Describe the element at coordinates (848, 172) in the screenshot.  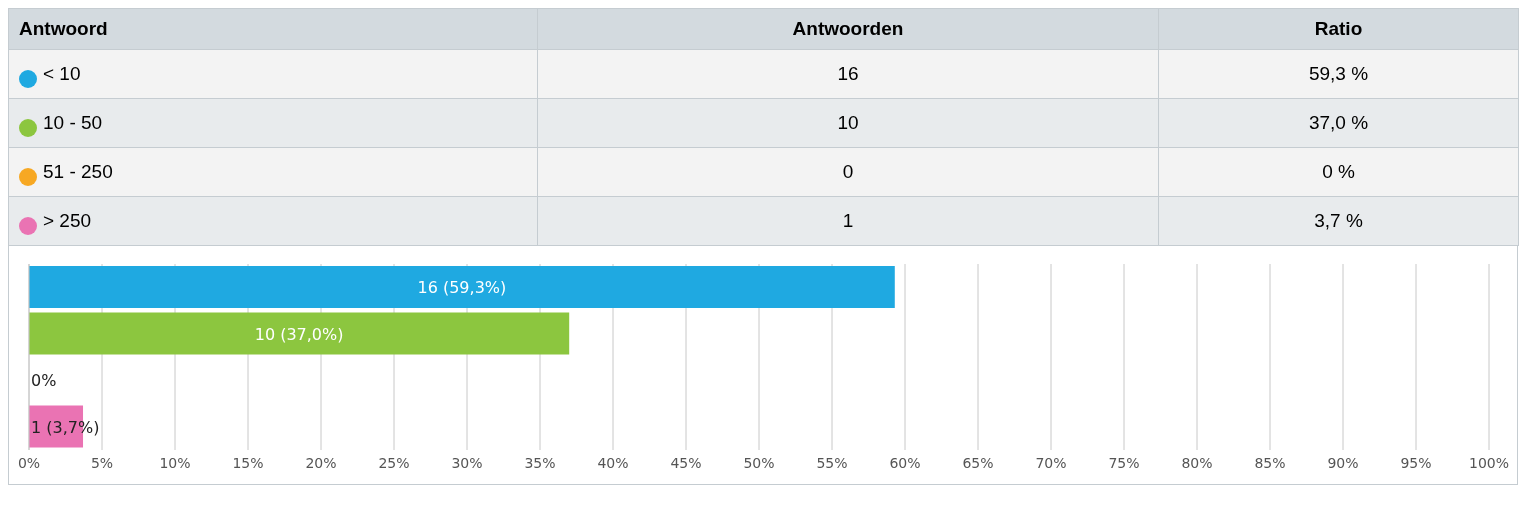
I see `text: 0` at that location.